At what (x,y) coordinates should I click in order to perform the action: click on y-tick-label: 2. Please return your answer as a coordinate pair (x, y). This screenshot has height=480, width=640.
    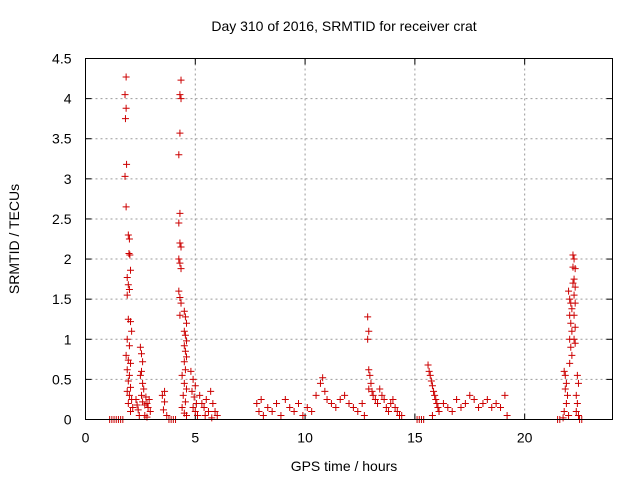
    Looking at the image, I should click on (68, 259).